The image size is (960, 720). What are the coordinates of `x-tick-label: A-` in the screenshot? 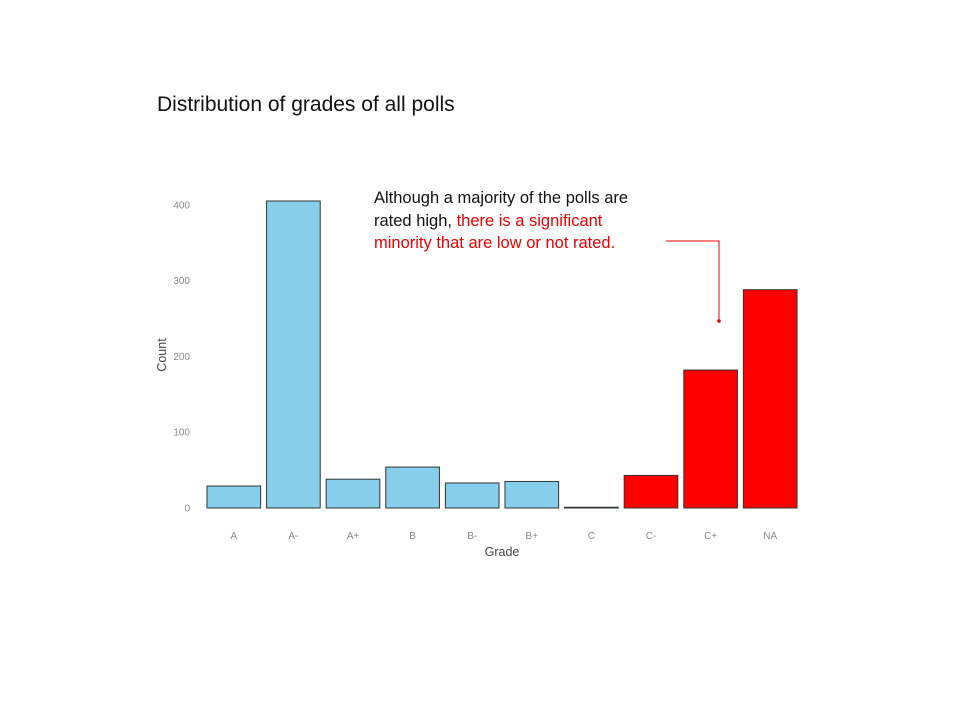 It's located at (293, 536).